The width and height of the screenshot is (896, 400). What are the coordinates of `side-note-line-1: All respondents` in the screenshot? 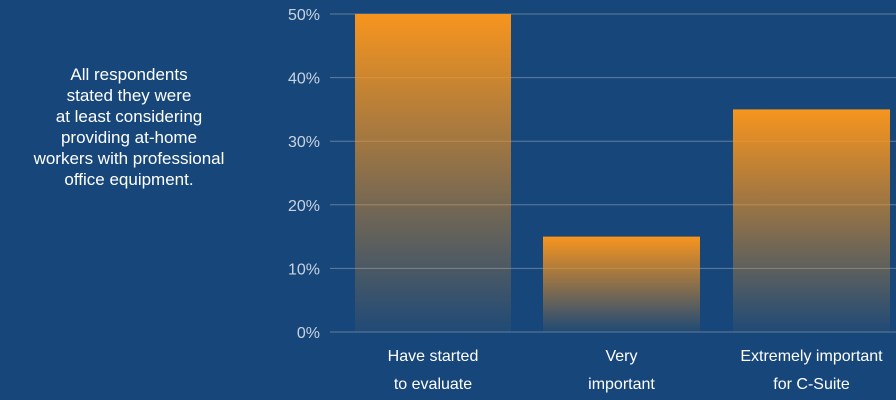 It's located at (129, 74).